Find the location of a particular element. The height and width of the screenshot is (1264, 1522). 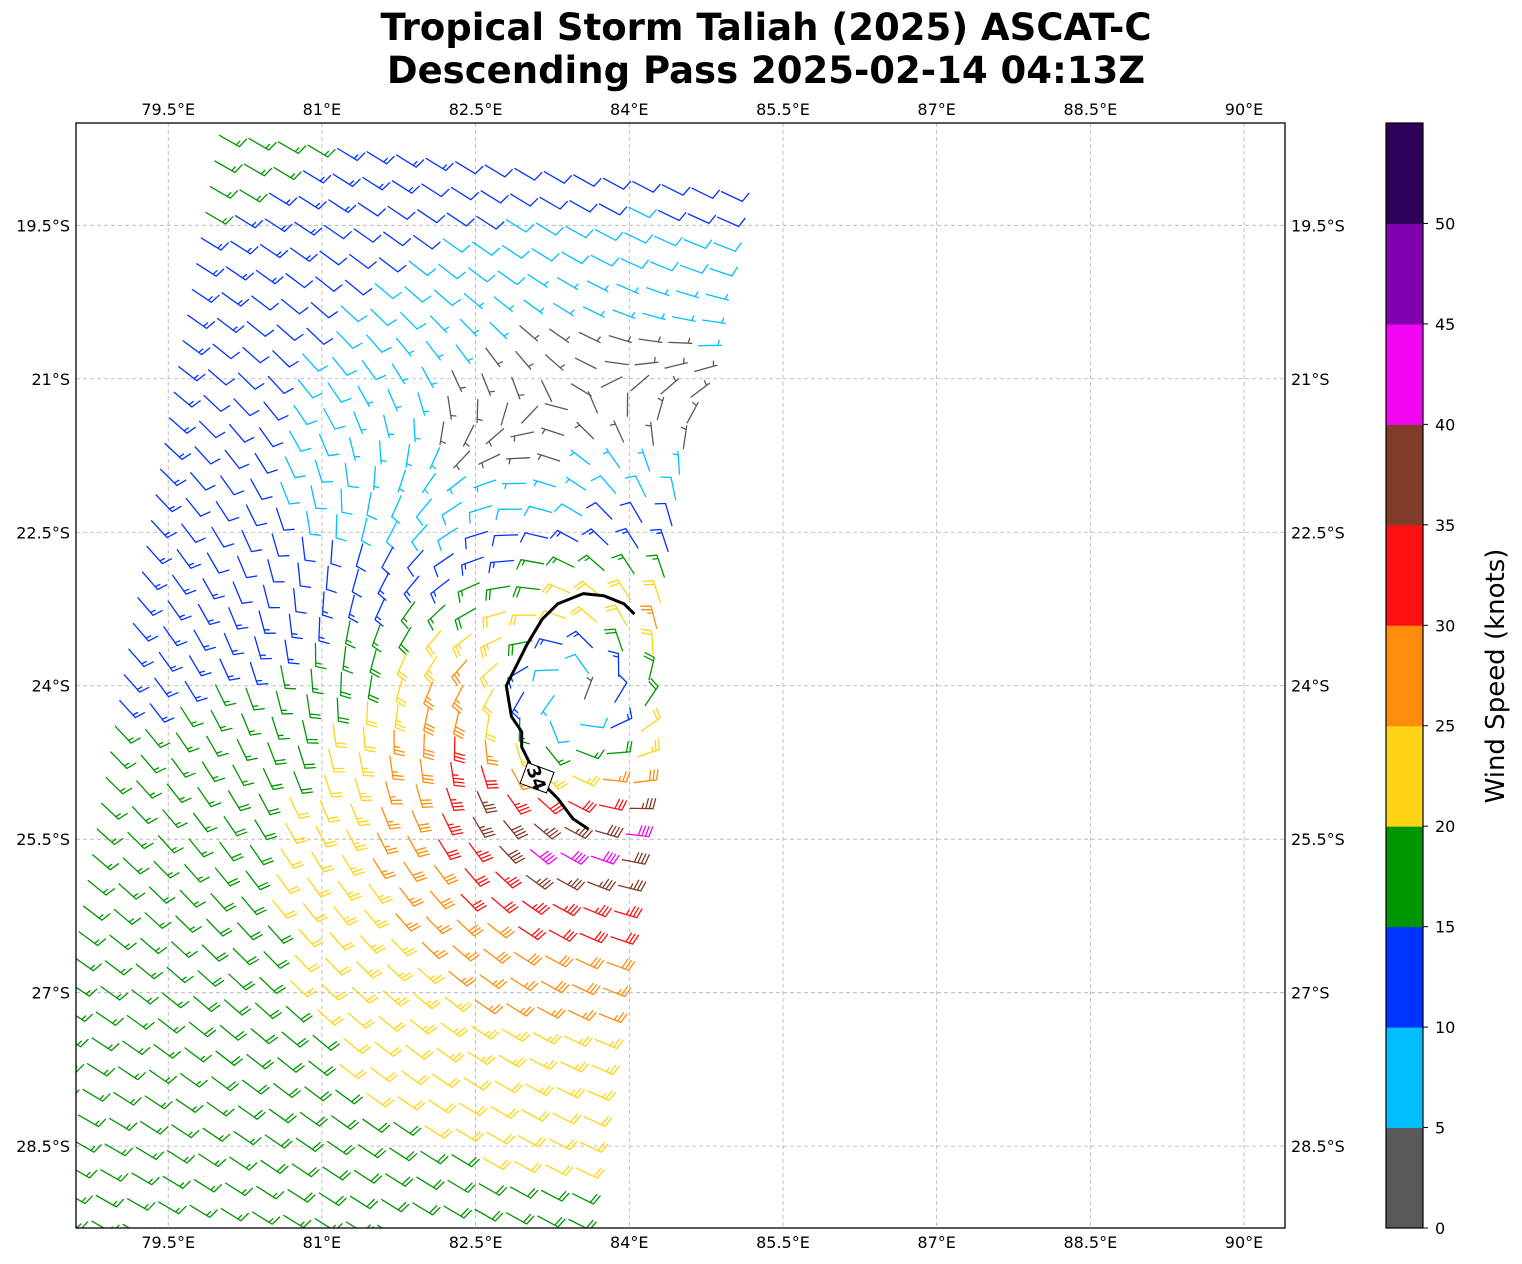

y-tick-label-left: 28.5°S is located at coordinates (43, 1146).